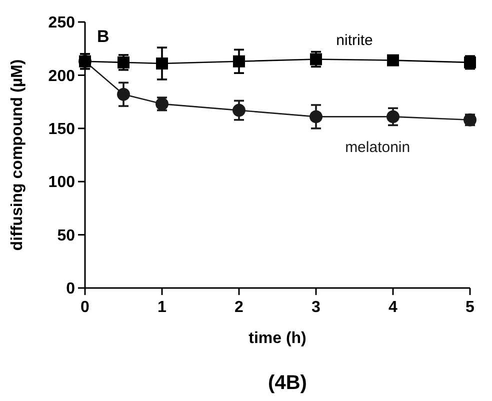 Image resolution: width=492 pixels, height=401 pixels. I want to click on x-axis-title: time (h), so click(277, 338).